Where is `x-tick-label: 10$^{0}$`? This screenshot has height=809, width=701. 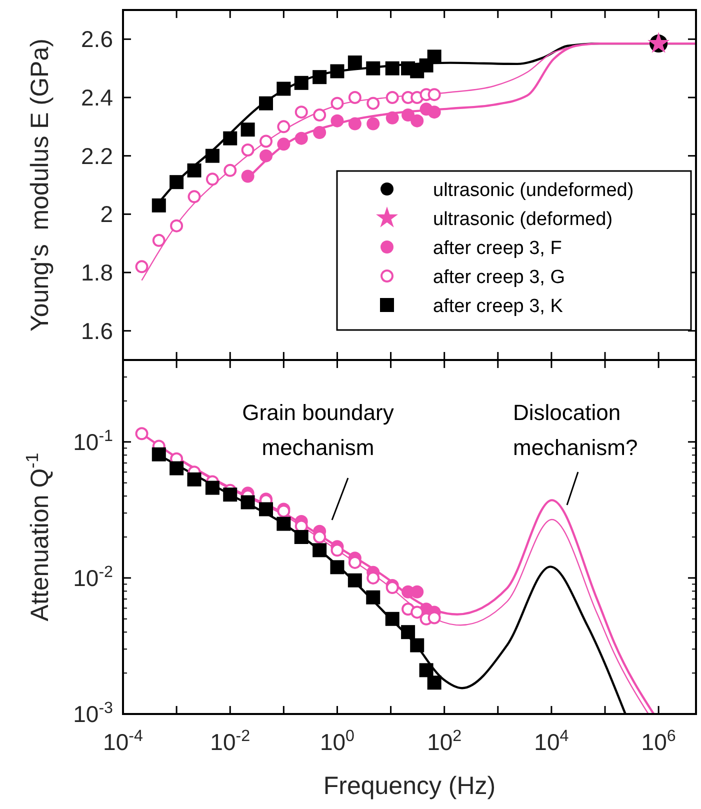
x-tick-label: 10$^{0}$ is located at coordinates (337, 741).